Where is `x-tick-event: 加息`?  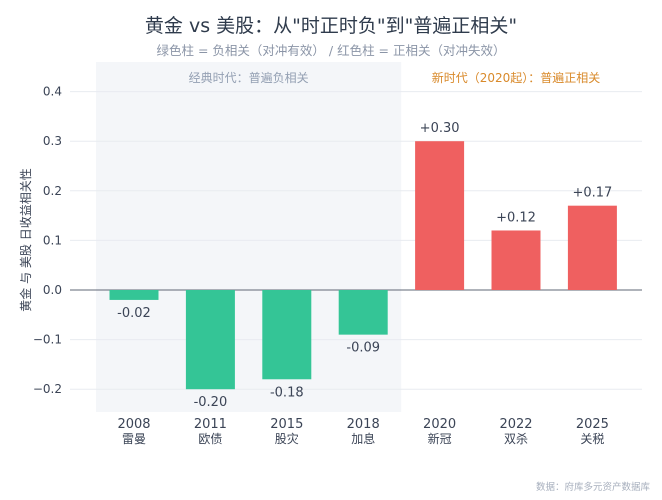 x-tick-event: 加息 is located at coordinates (363, 438).